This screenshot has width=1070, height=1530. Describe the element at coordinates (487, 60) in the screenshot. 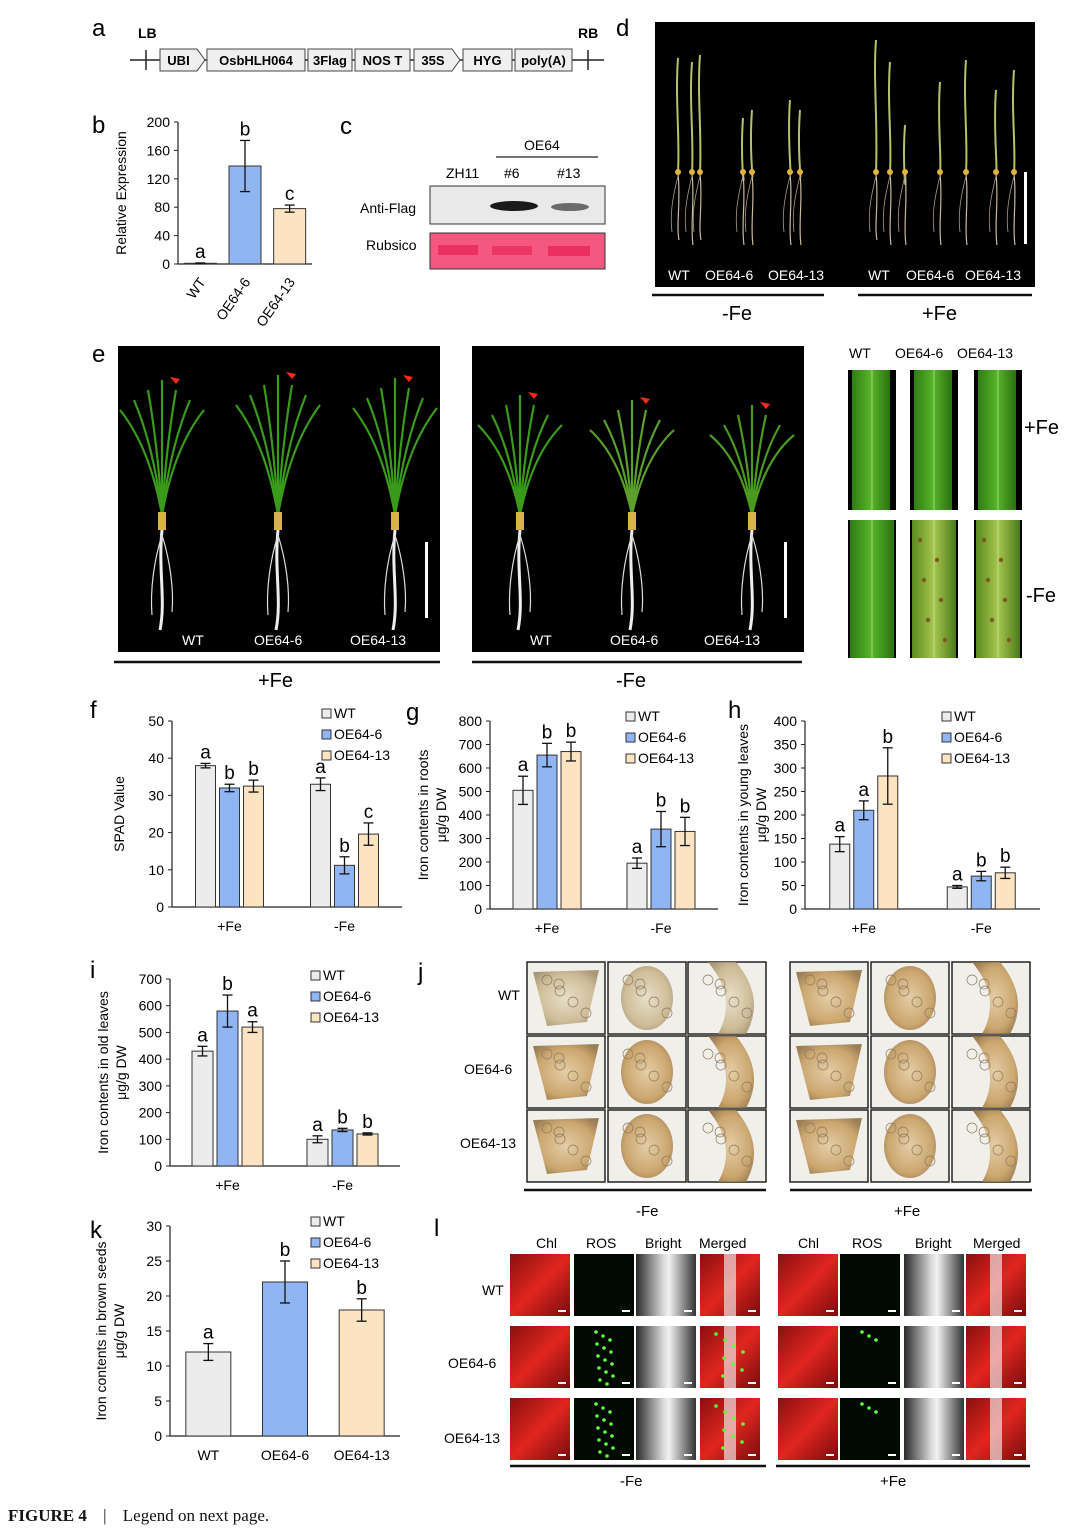

I see `construct-part-box` at that location.